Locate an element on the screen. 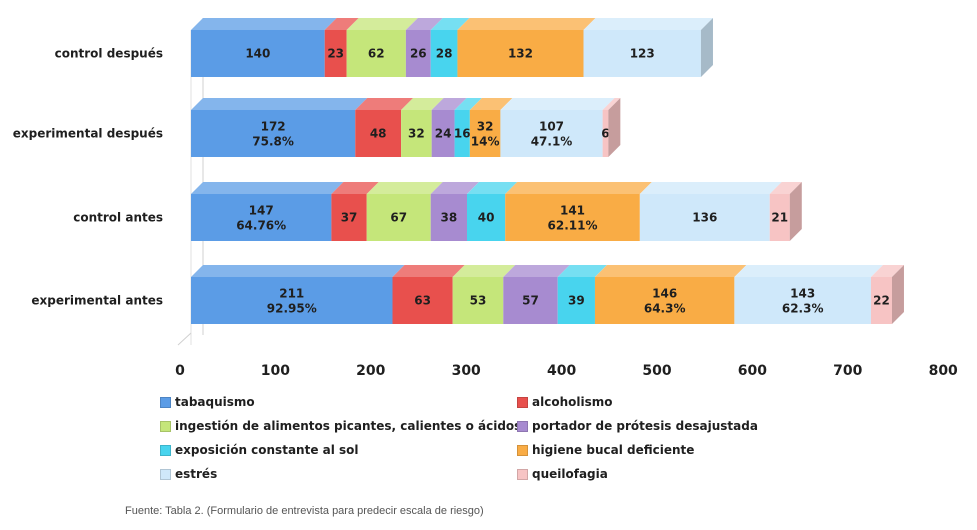 The image size is (977, 530). data-label: 37 is located at coordinates (349, 218).